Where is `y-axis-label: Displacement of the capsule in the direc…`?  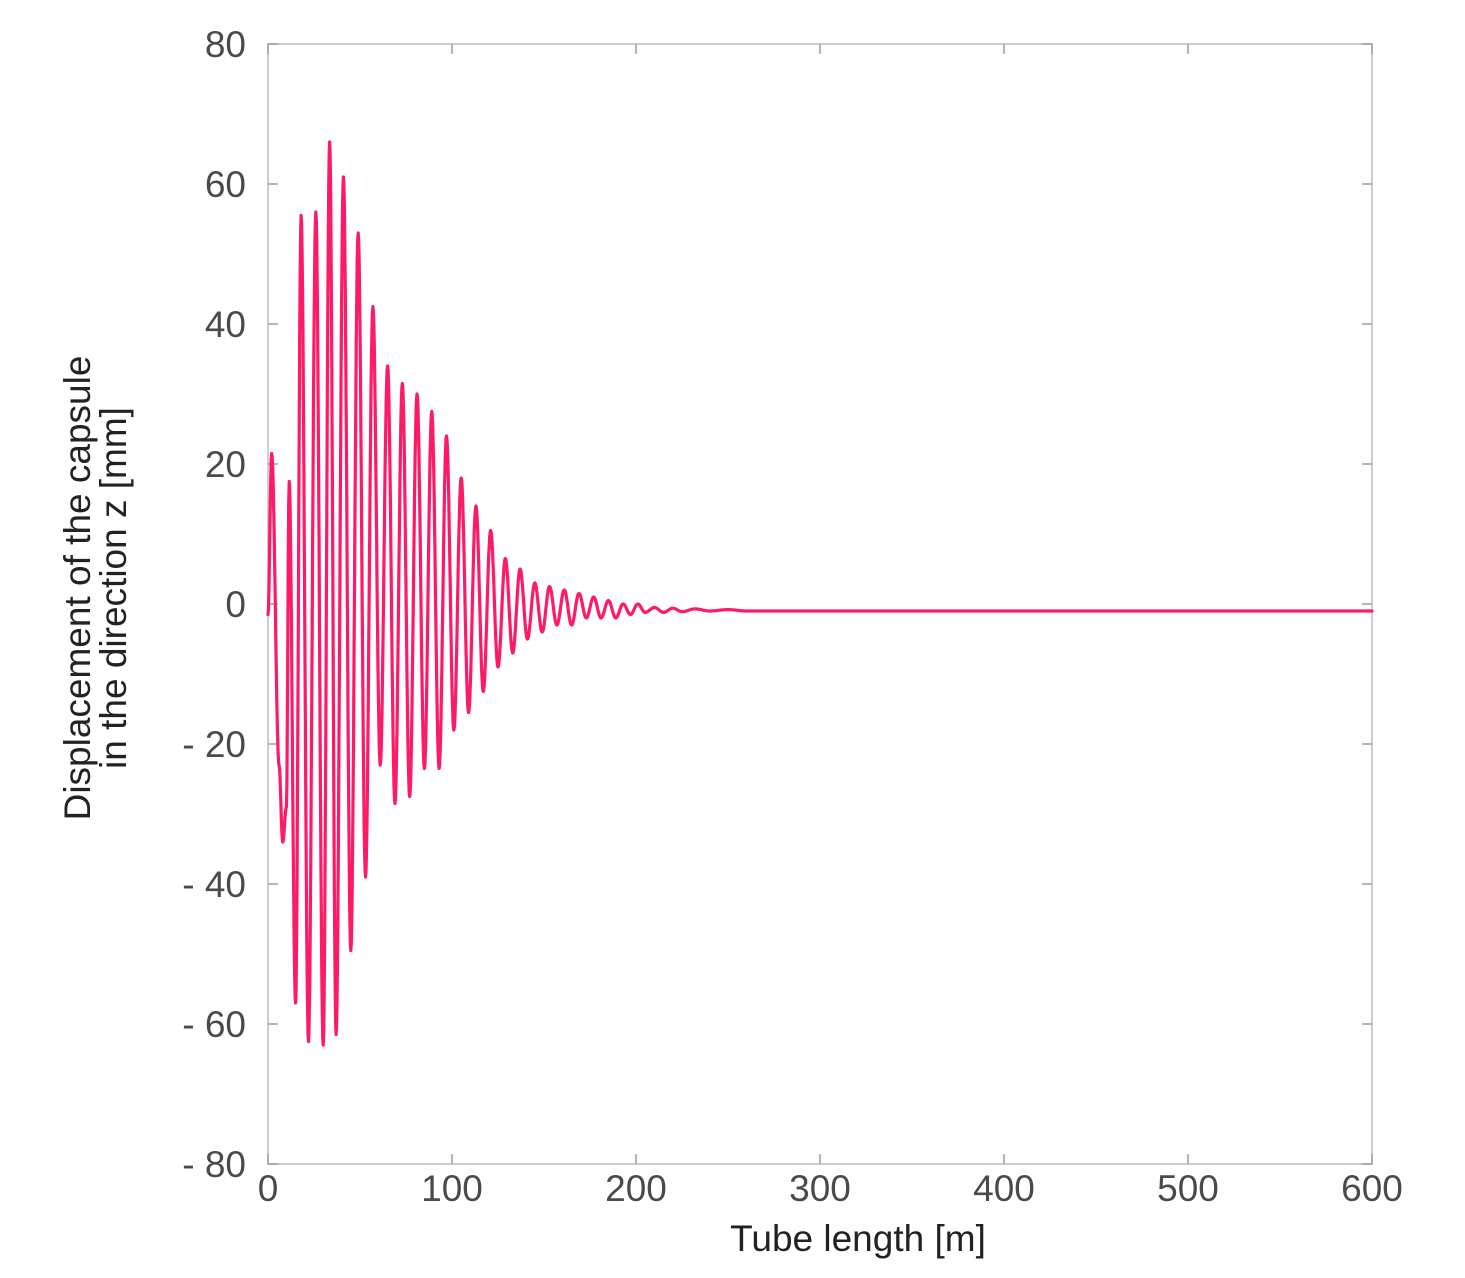 y-axis-label: Displacement of the capsule in the direc… is located at coordinates (95, 588).